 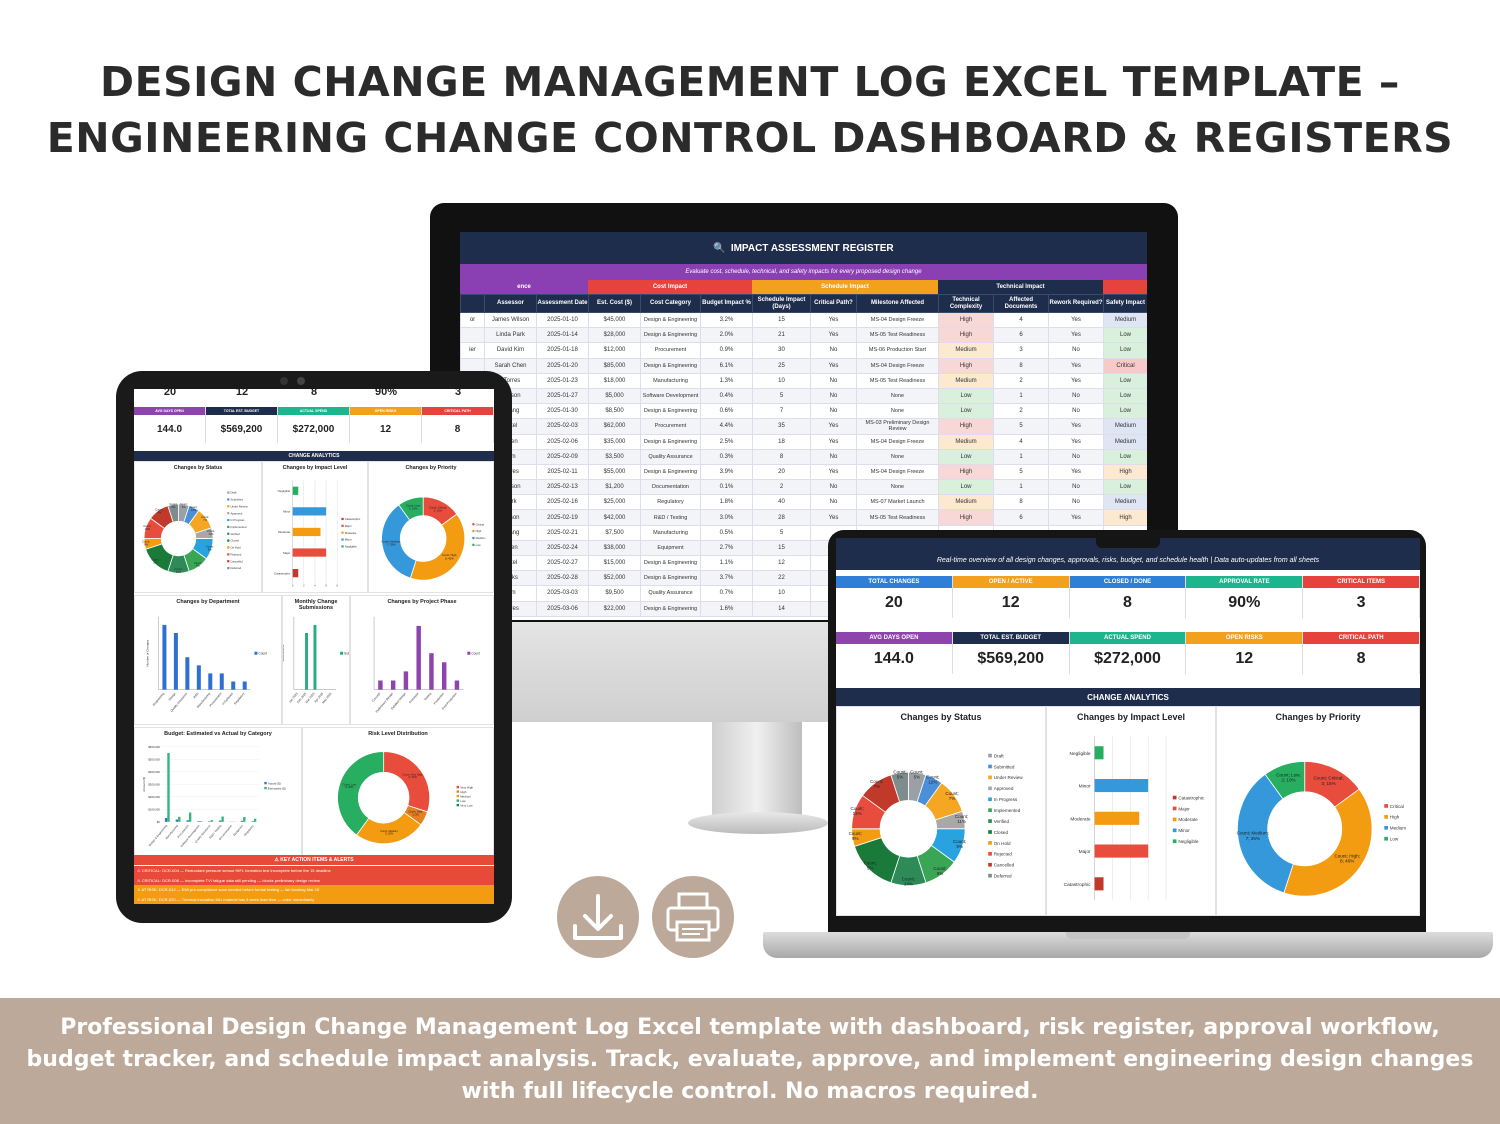 What do you see at coordinates (726, 411) in the screenshot?
I see `table-cell: 0.6%` at bounding box center [726, 411].